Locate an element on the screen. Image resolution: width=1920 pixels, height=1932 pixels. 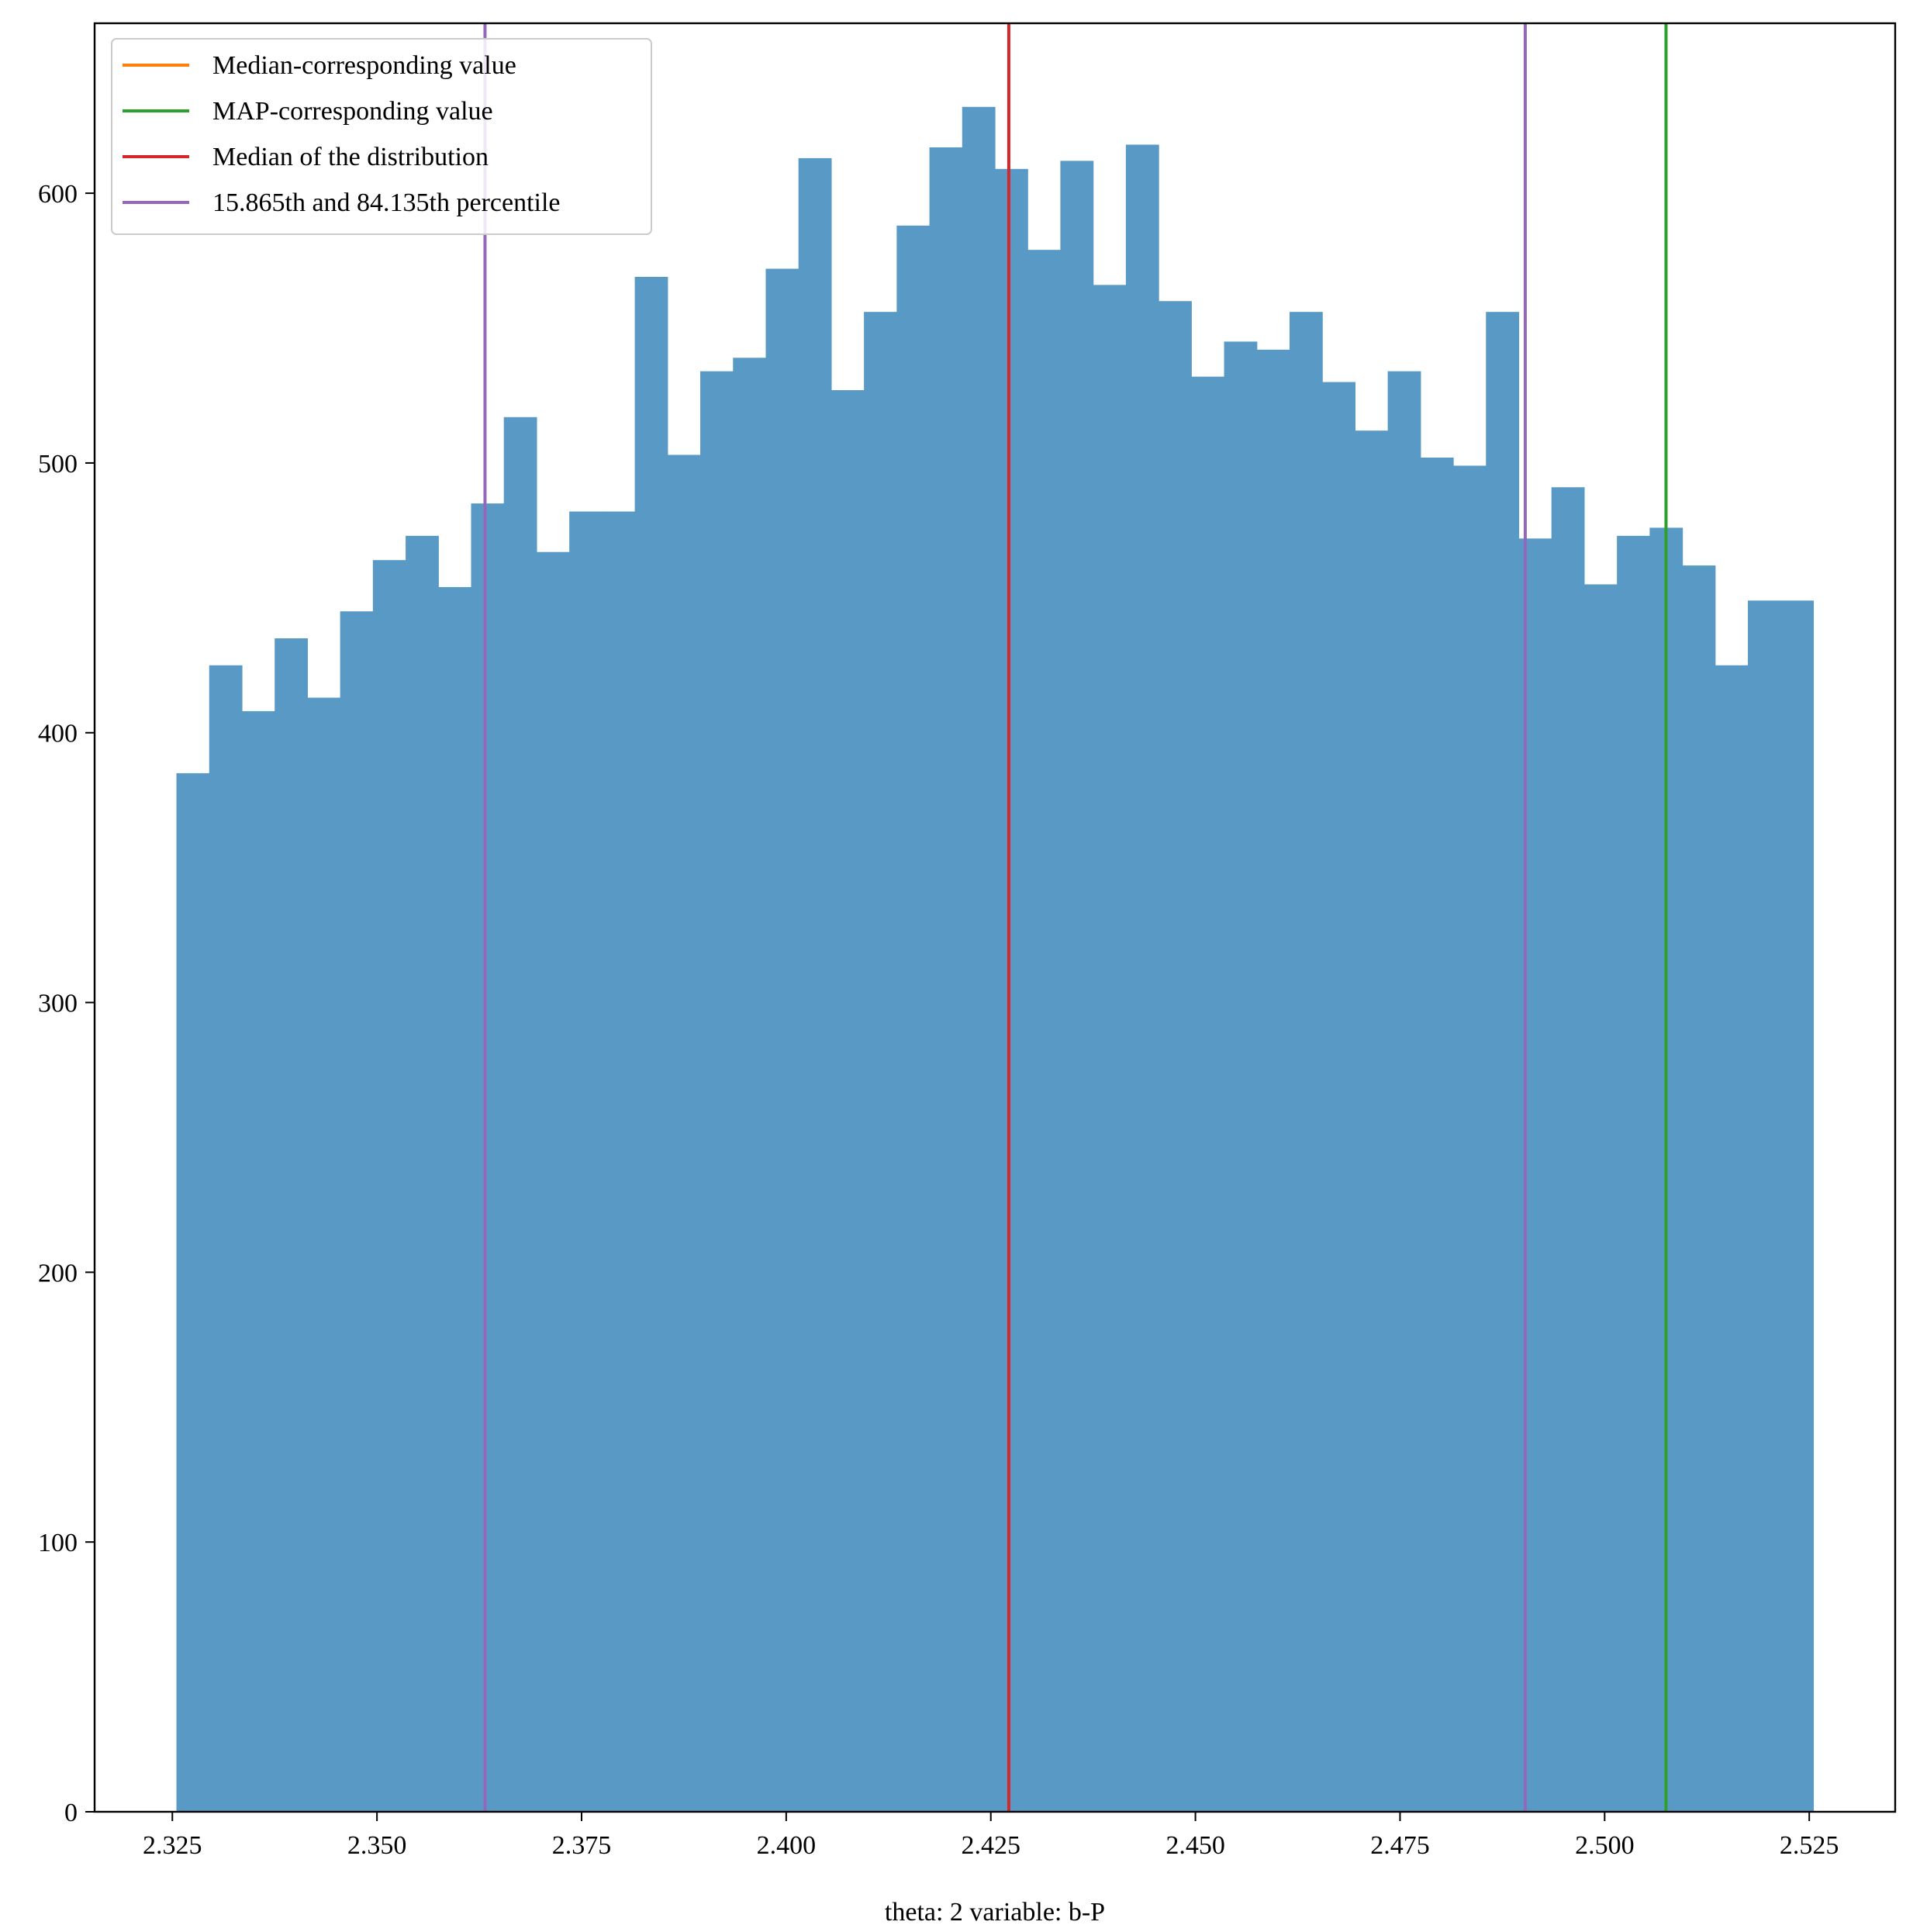
x-tick-label: 2.475 is located at coordinates (1400, 1845).